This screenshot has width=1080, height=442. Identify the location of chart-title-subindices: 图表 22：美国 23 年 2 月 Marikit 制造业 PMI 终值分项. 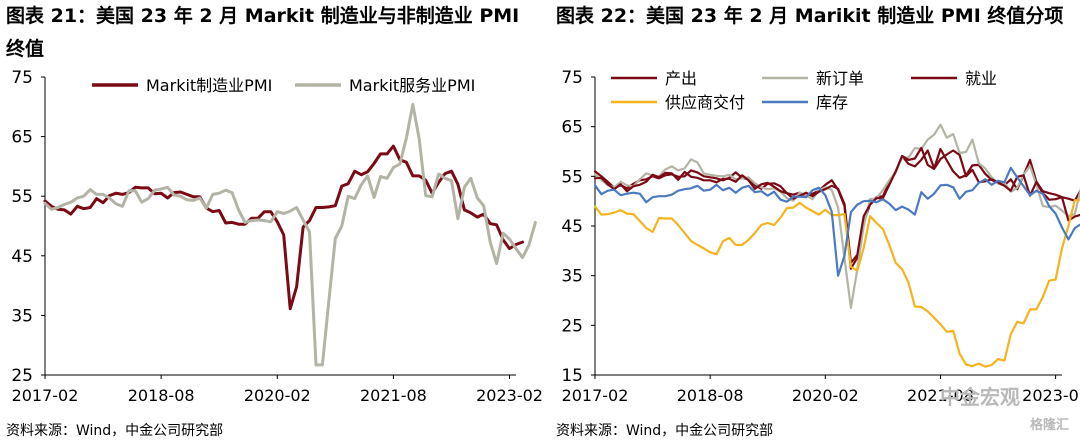
(810, 16).